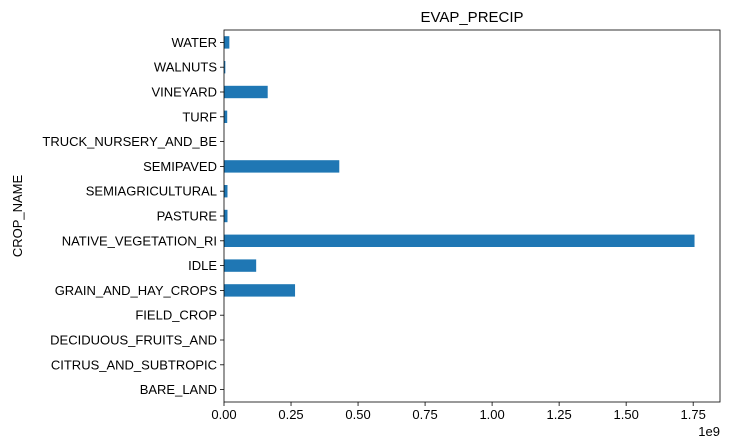  Describe the element at coordinates (195, 42) in the screenshot. I see `y-tick-label: WATER` at that location.